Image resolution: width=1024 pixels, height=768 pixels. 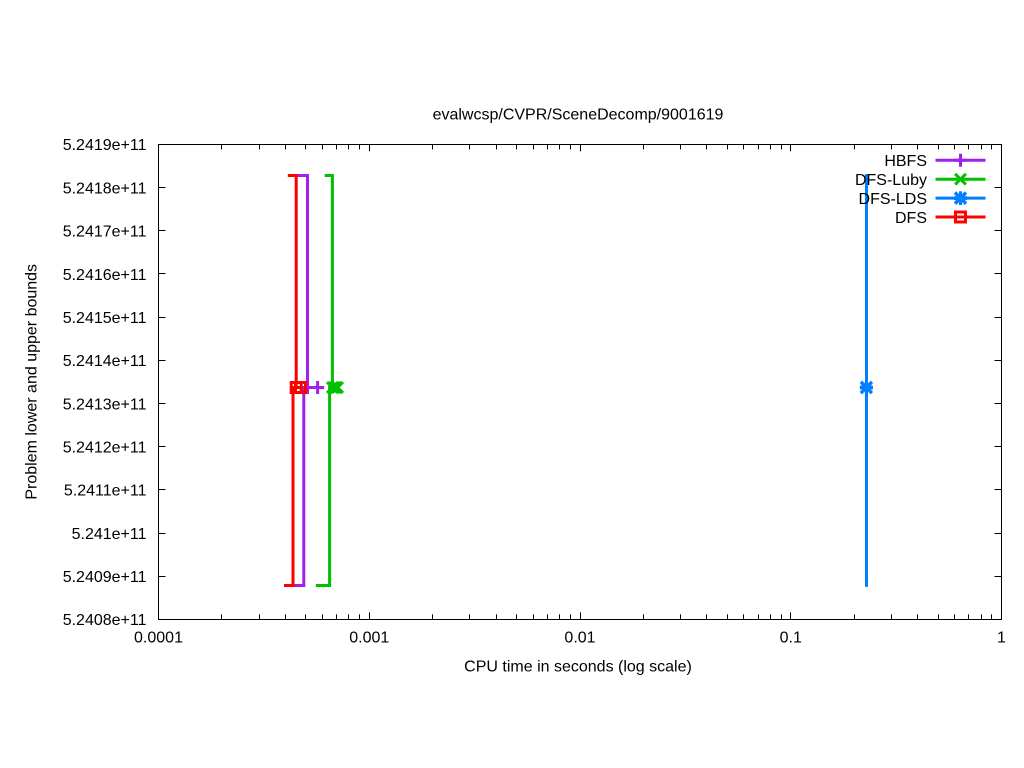 What do you see at coordinates (105, 577) in the screenshot?
I see `svg-text: 5.2409e+11` at bounding box center [105, 577].